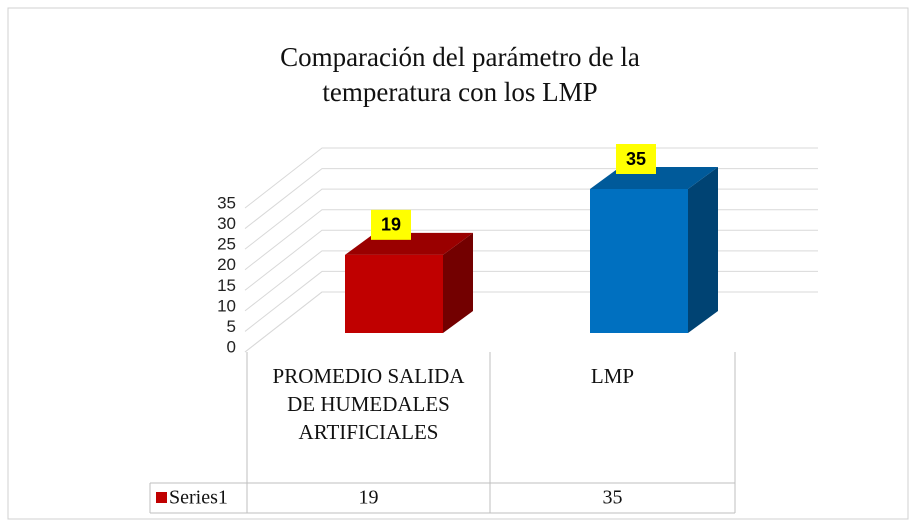 This screenshot has width=917, height=527. Describe the element at coordinates (231, 326) in the screenshot. I see `y-tick-label: 5` at that location.